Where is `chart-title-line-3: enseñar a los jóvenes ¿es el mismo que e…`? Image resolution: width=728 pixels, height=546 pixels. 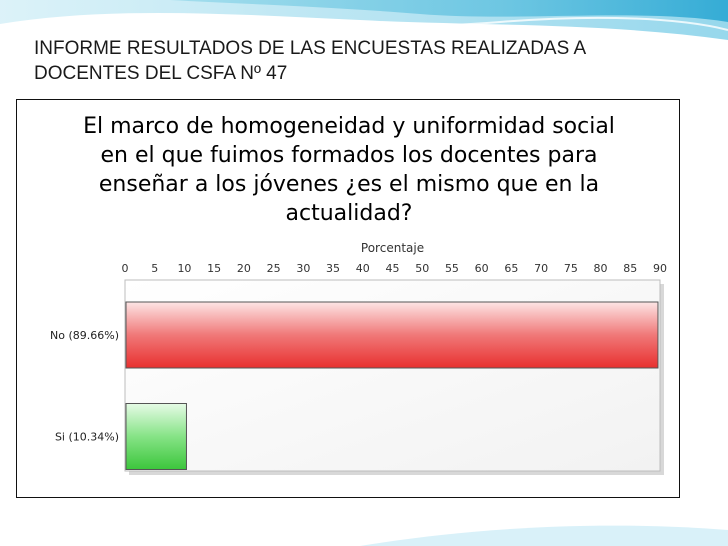
chart-title-line-3: enseñar a los jóvenes ¿es el mismo que e… is located at coordinates (349, 184).